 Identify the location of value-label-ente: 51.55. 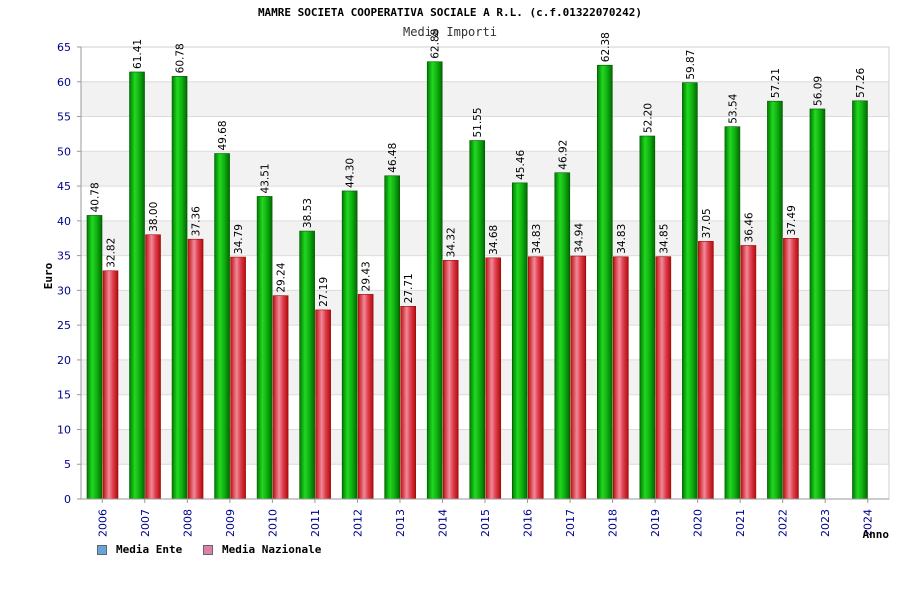
(478, 122).